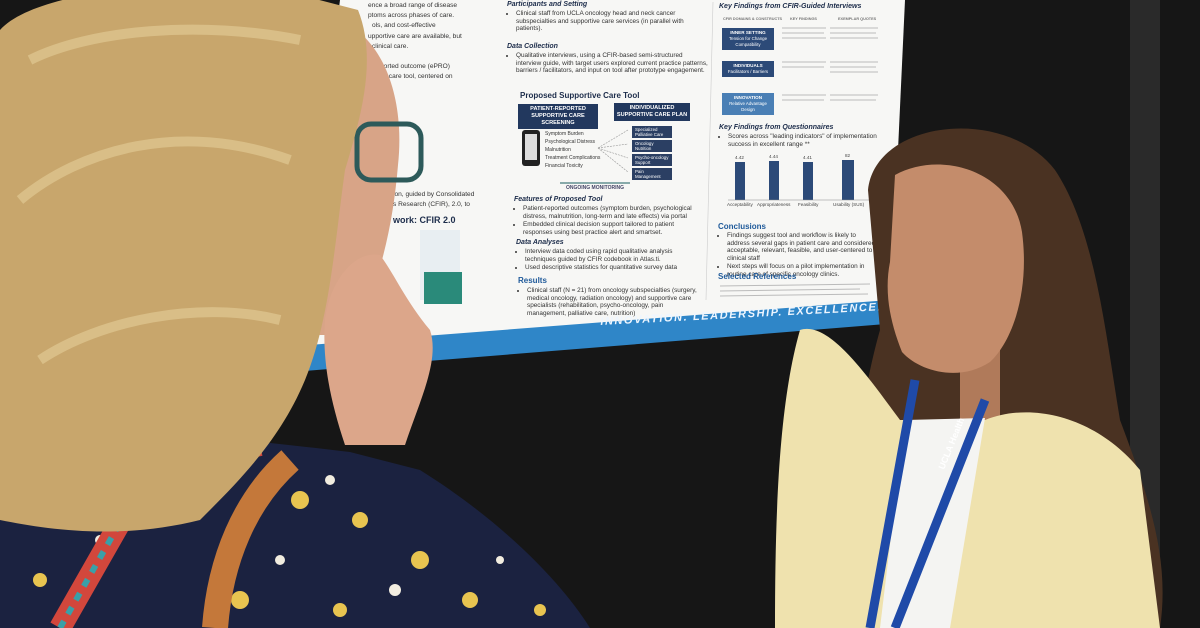 The height and width of the screenshot is (628, 1200). What do you see at coordinates (794, 180) in the screenshot?
I see `score-bars` at bounding box center [794, 180].